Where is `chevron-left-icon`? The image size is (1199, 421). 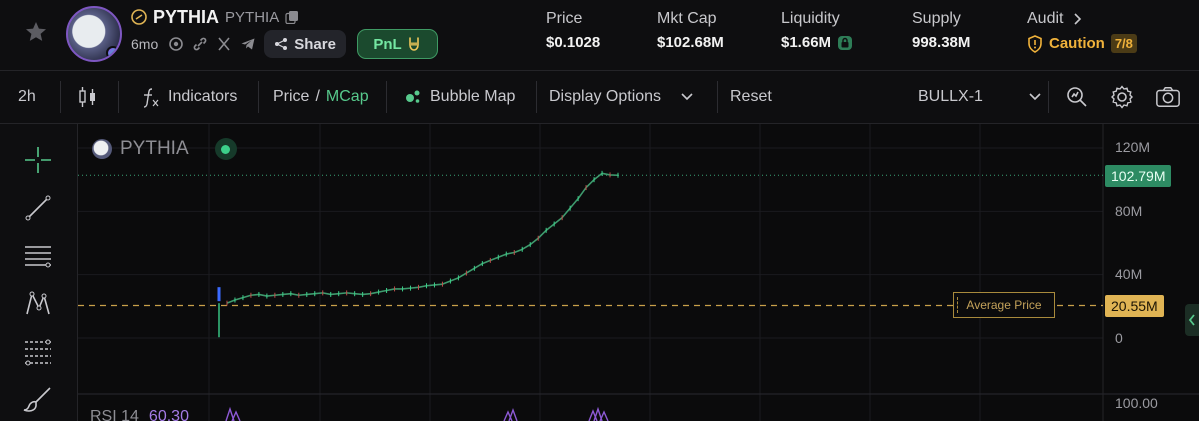 chevron-left-icon is located at coordinates (1191, 320).